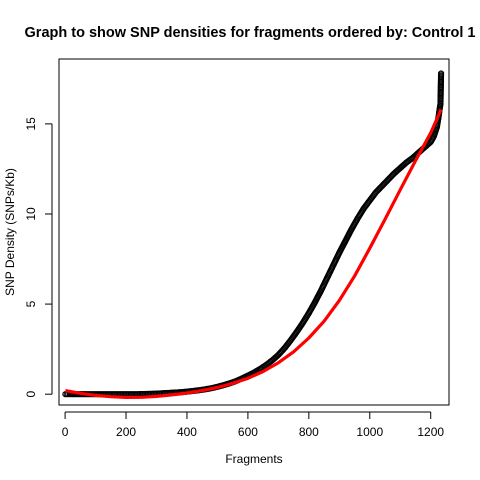  What do you see at coordinates (126, 432) in the screenshot?
I see `x-tick-label: 200` at bounding box center [126, 432].